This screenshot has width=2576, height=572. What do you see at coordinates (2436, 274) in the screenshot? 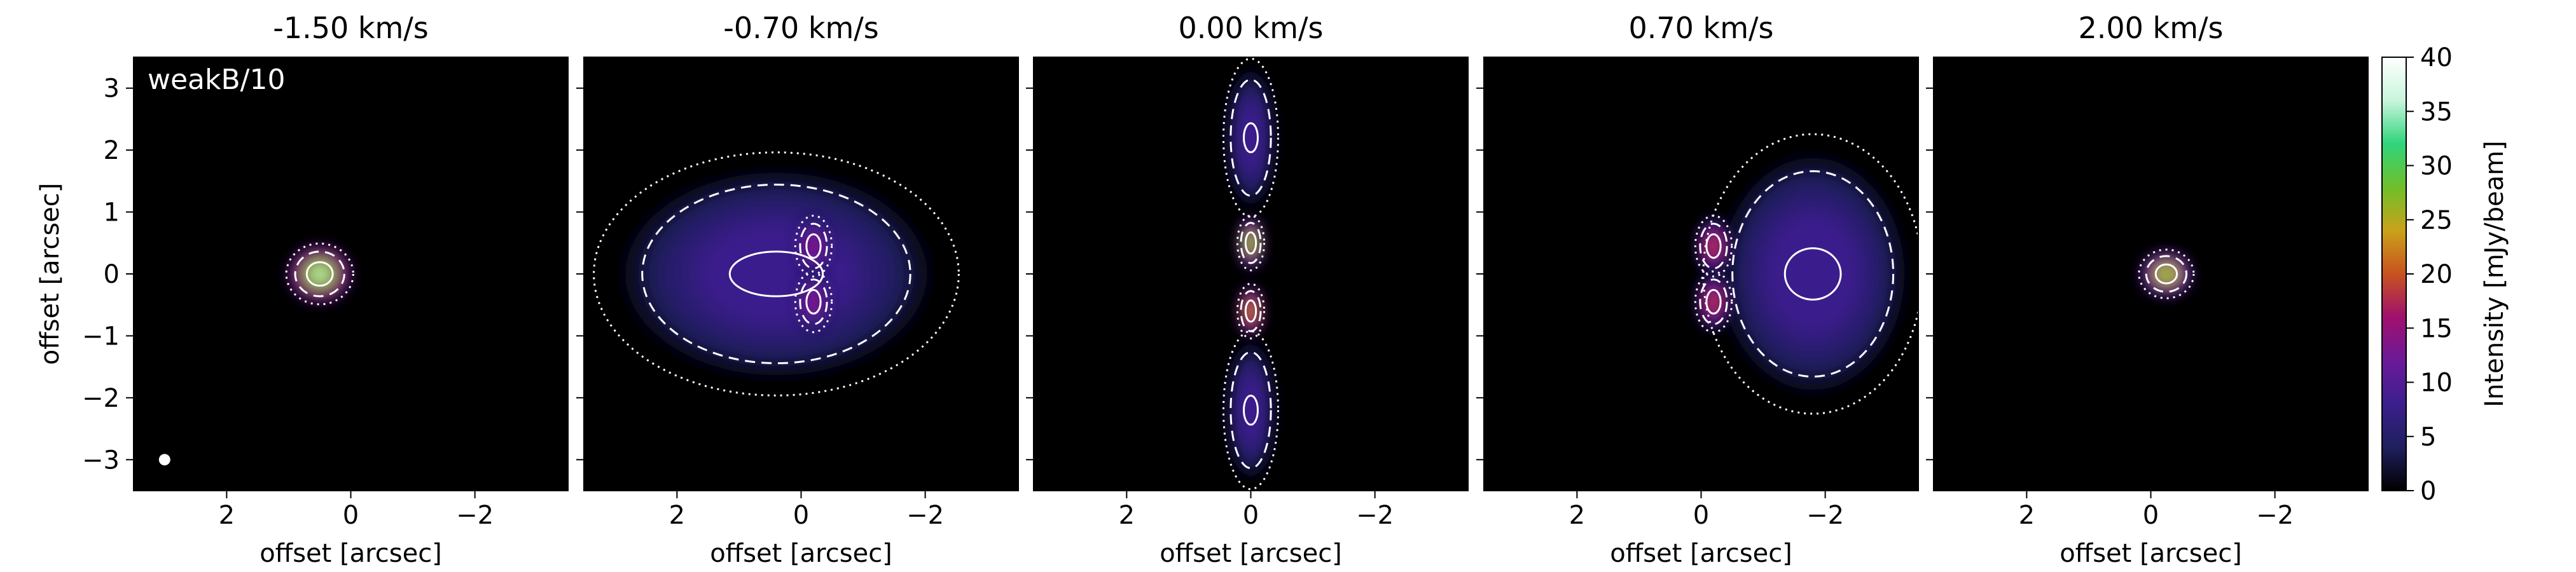
I see `colorbar-tick-label: 20` at bounding box center [2436, 274].